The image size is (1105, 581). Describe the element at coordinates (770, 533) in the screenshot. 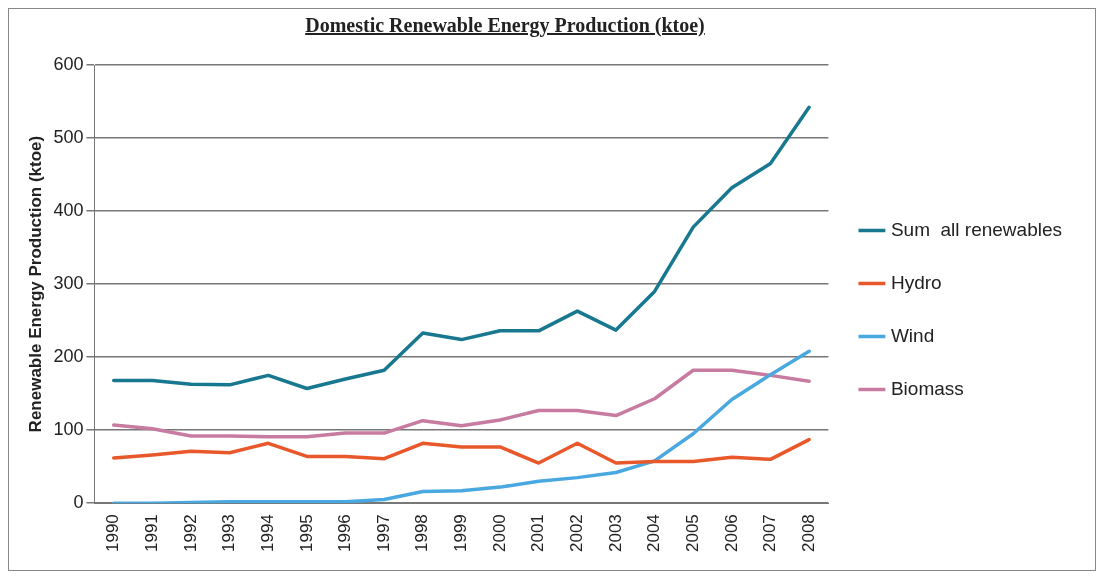

I see `x-tick-label: 2007` at that location.